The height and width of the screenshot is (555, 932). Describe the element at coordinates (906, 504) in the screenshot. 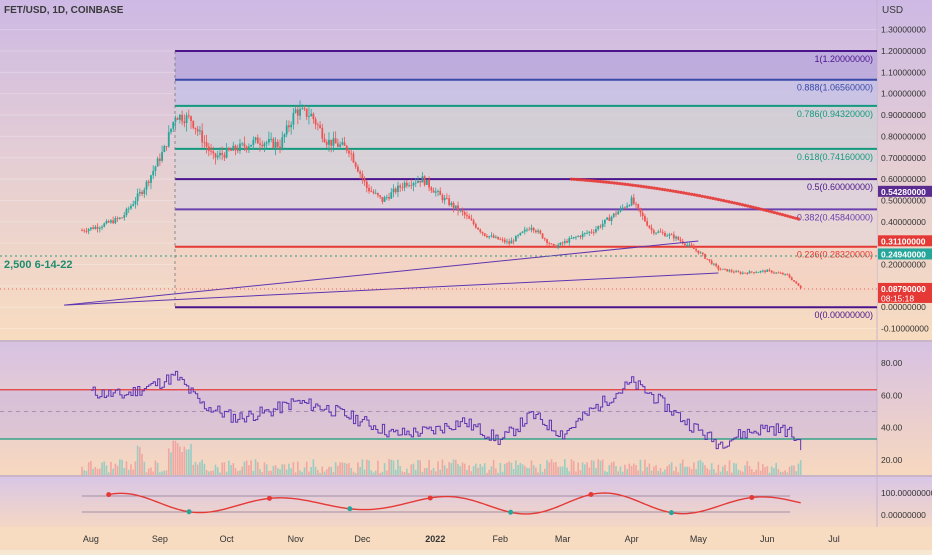

I see `oscillator-axis: 100.00000000 0.00000000` at that location.